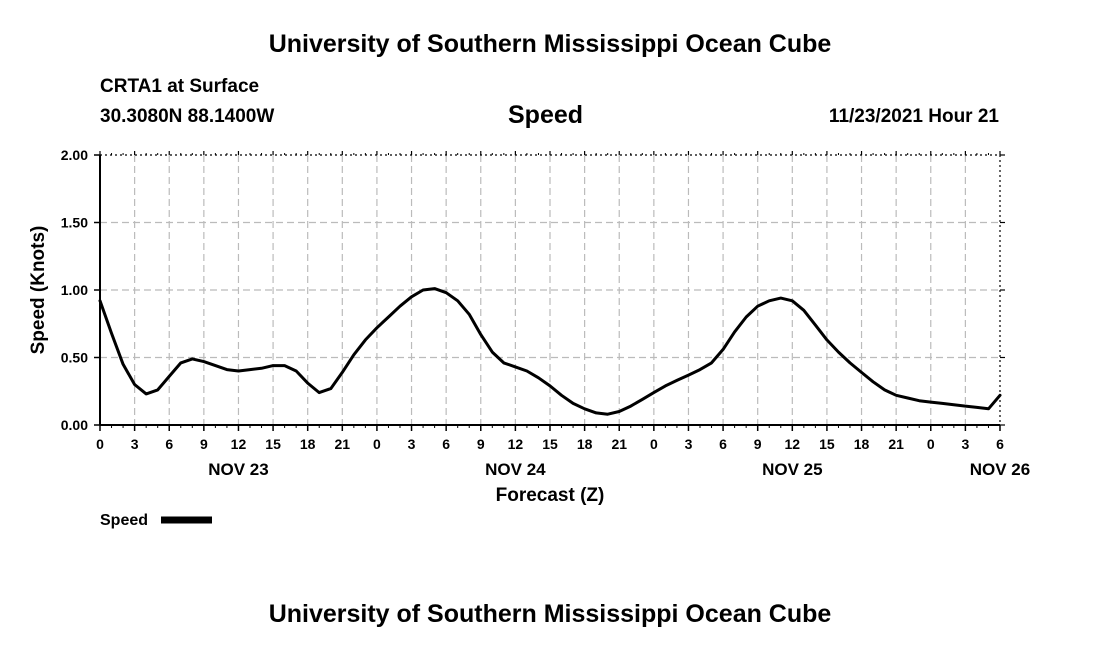  What do you see at coordinates (74, 290) in the screenshot?
I see `y-tick-label: 1.00` at bounding box center [74, 290].